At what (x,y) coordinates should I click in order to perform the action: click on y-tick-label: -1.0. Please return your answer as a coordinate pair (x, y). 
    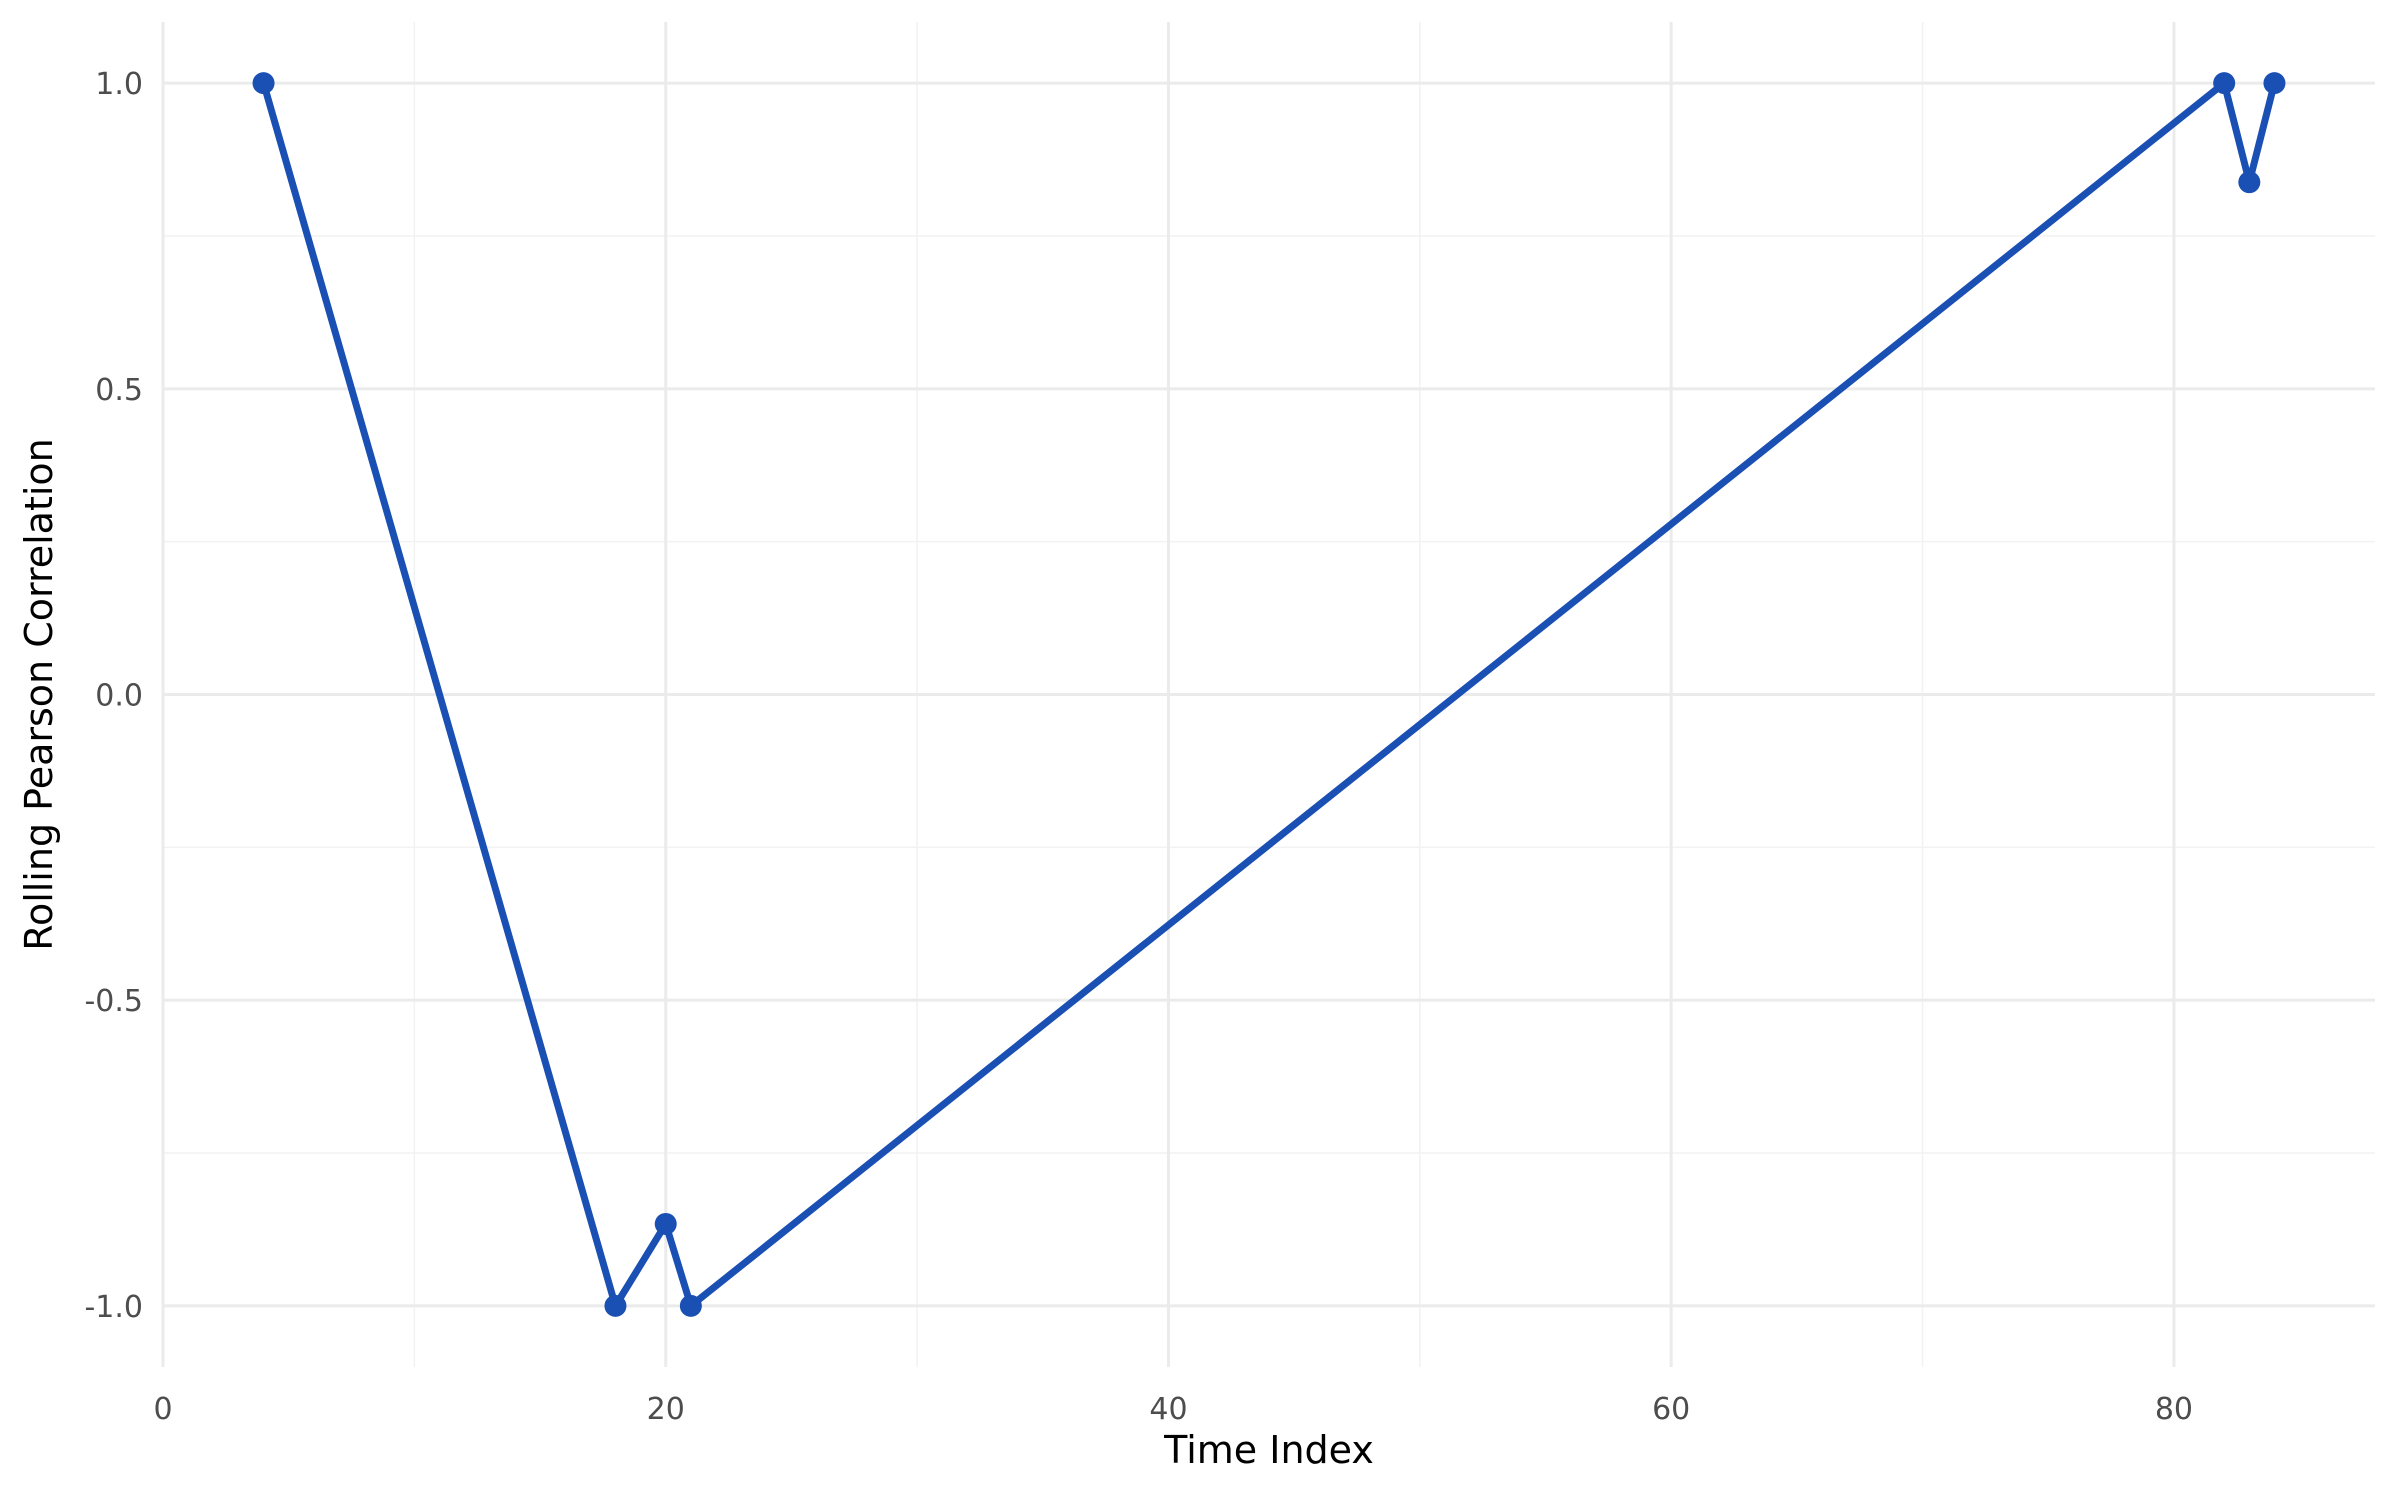
    Looking at the image, I should click on (113, 1307).